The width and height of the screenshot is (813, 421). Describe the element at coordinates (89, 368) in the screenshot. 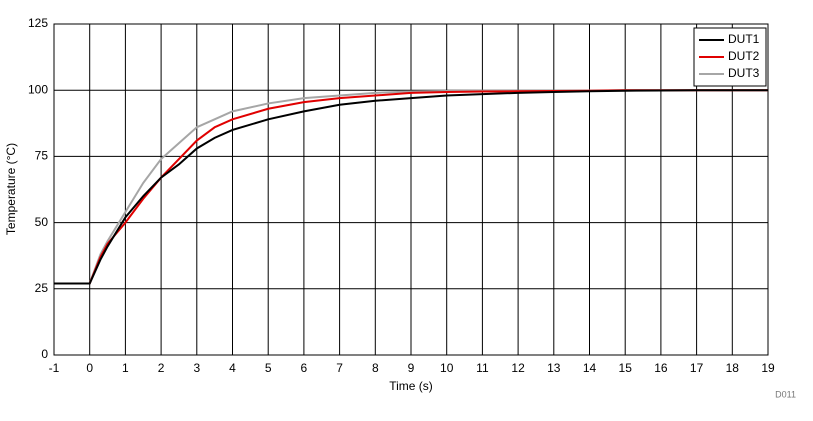

I see `x-tick-label: 0` at that location.